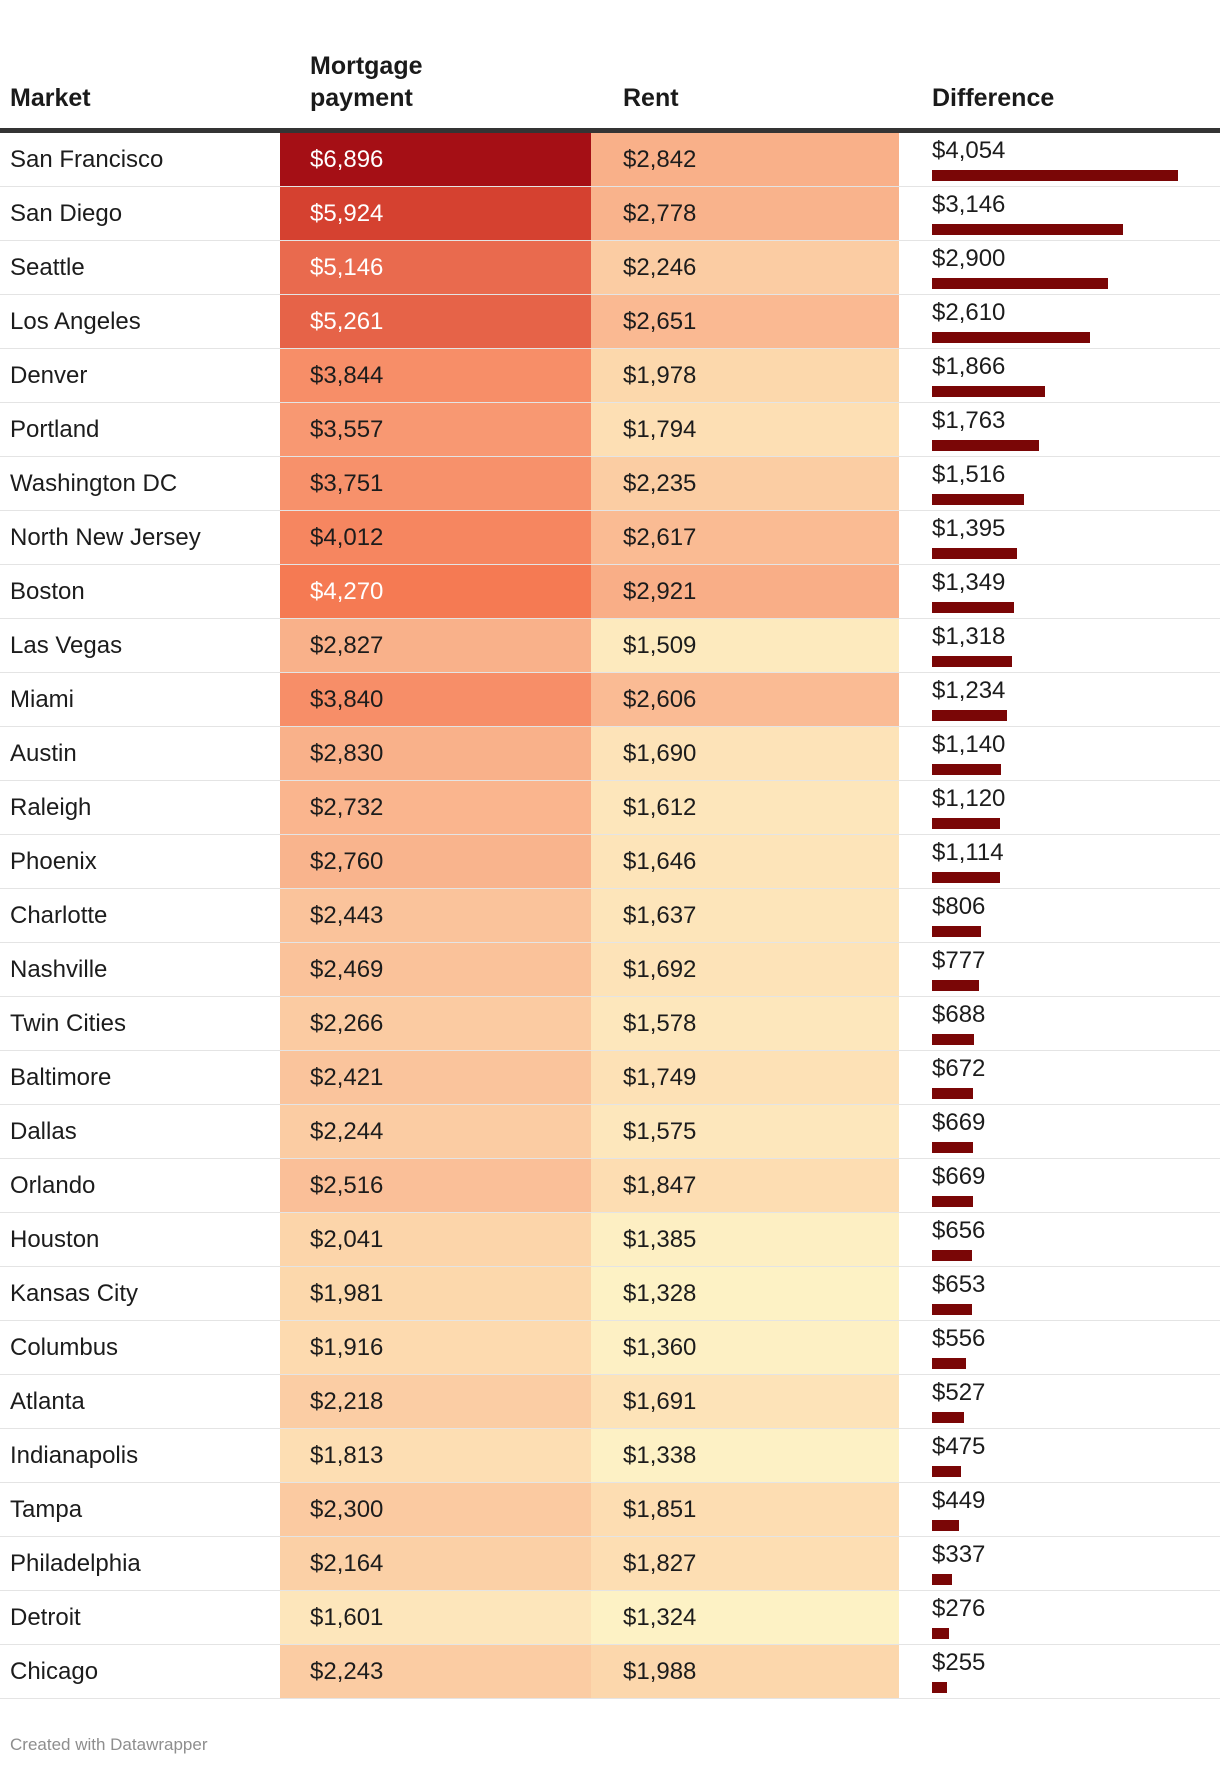  I want to click on difference-cell: $1,866, so click(1059, 375).